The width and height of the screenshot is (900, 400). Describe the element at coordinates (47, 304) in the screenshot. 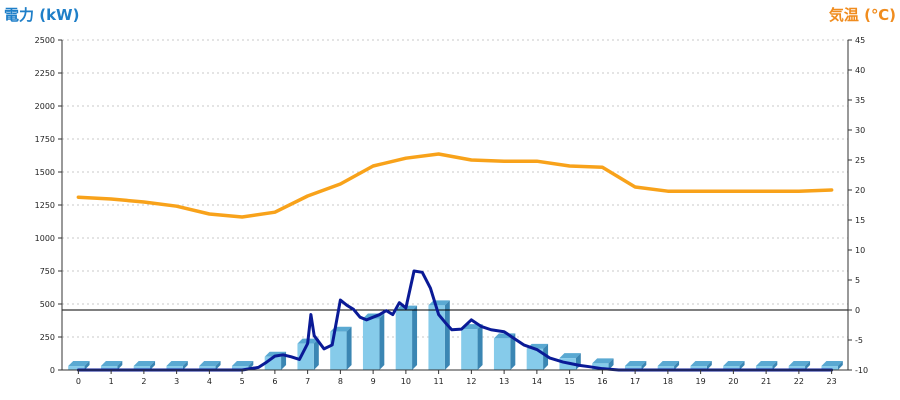

I see `left-tick-label: 500` at that location.